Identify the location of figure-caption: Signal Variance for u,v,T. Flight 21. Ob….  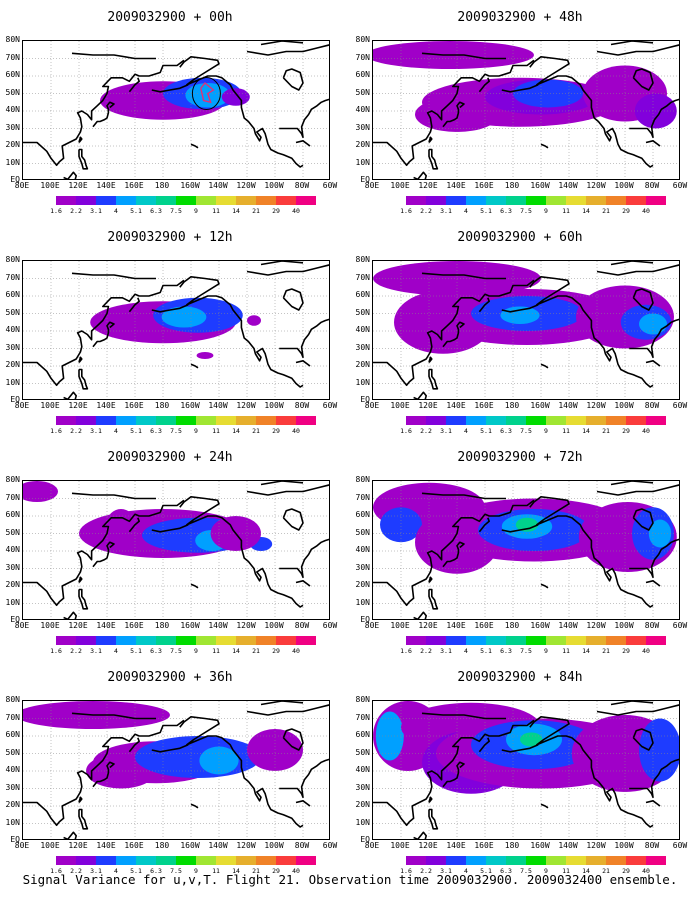
(350, 879).